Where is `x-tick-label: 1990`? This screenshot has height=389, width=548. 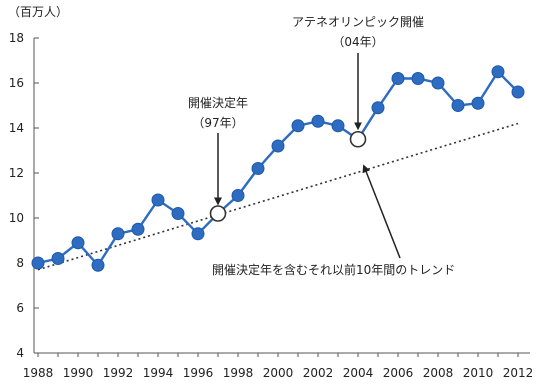 x-tick-label: 1990 is located at coordinates (78, 373).